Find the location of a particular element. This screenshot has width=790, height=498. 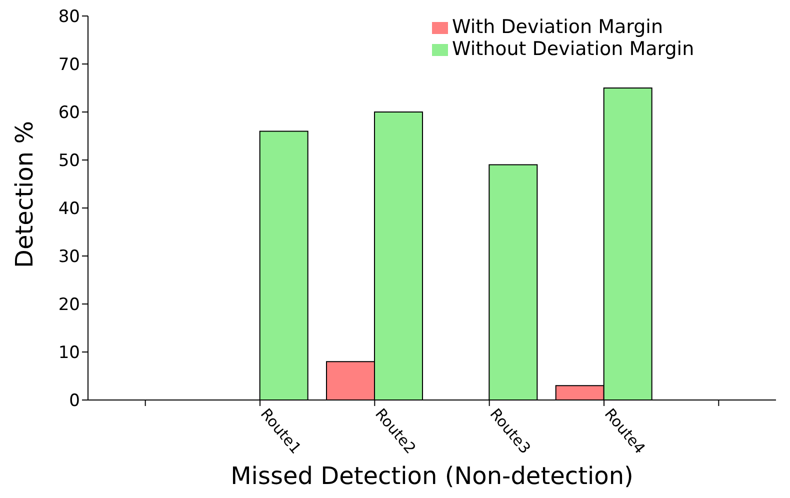

y-axis-title: Detection % is located at coordinates (24, 194).